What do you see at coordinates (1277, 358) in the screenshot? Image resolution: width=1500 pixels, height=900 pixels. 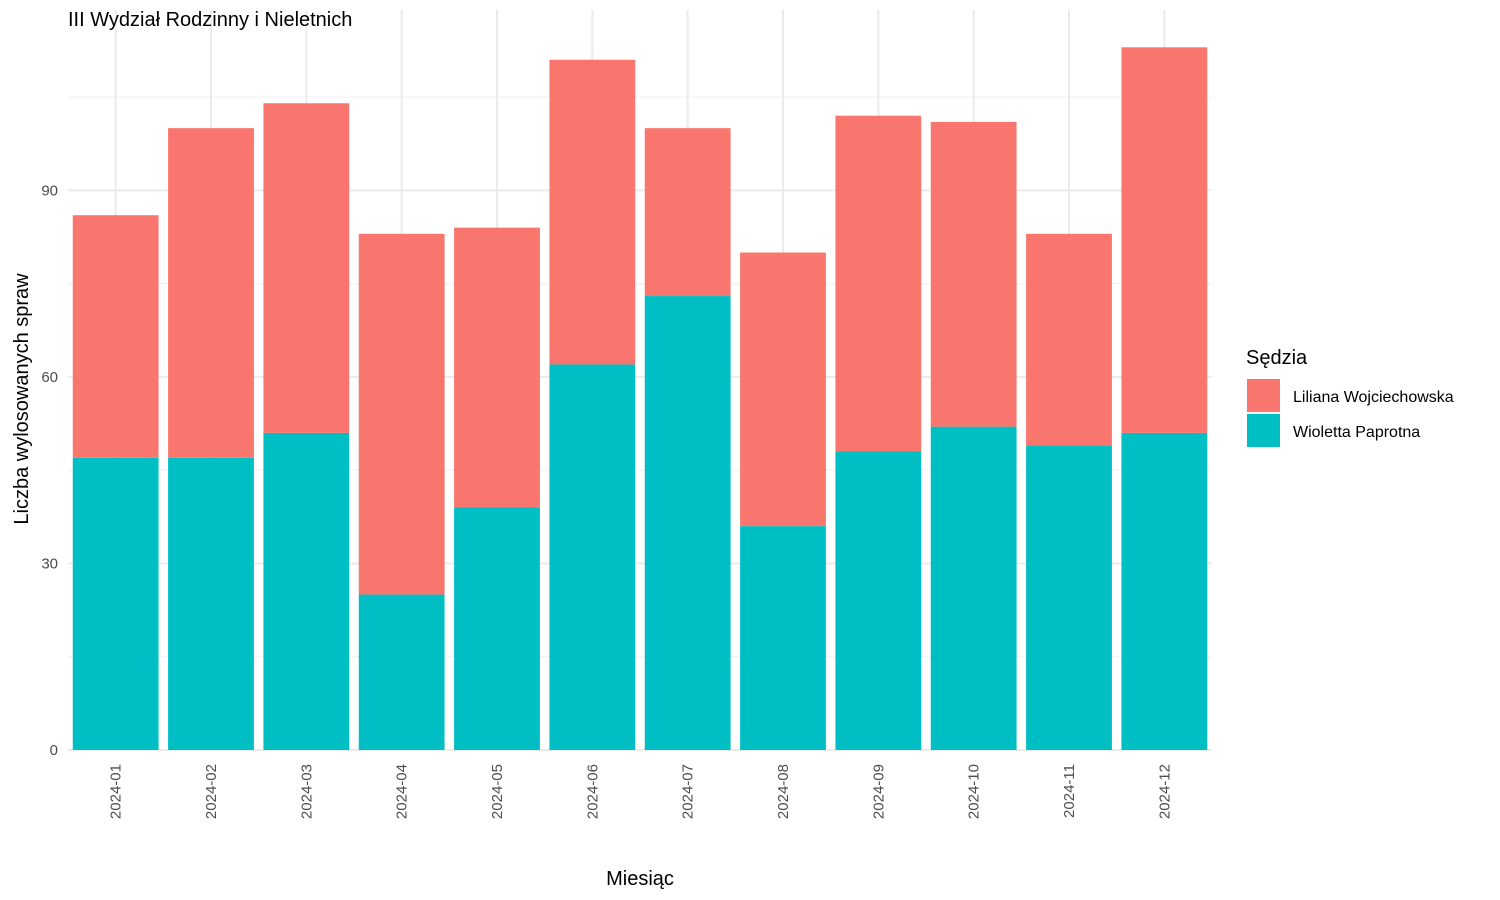 I see `legend-title: Sędzia` at bounding box center [1277, 358].